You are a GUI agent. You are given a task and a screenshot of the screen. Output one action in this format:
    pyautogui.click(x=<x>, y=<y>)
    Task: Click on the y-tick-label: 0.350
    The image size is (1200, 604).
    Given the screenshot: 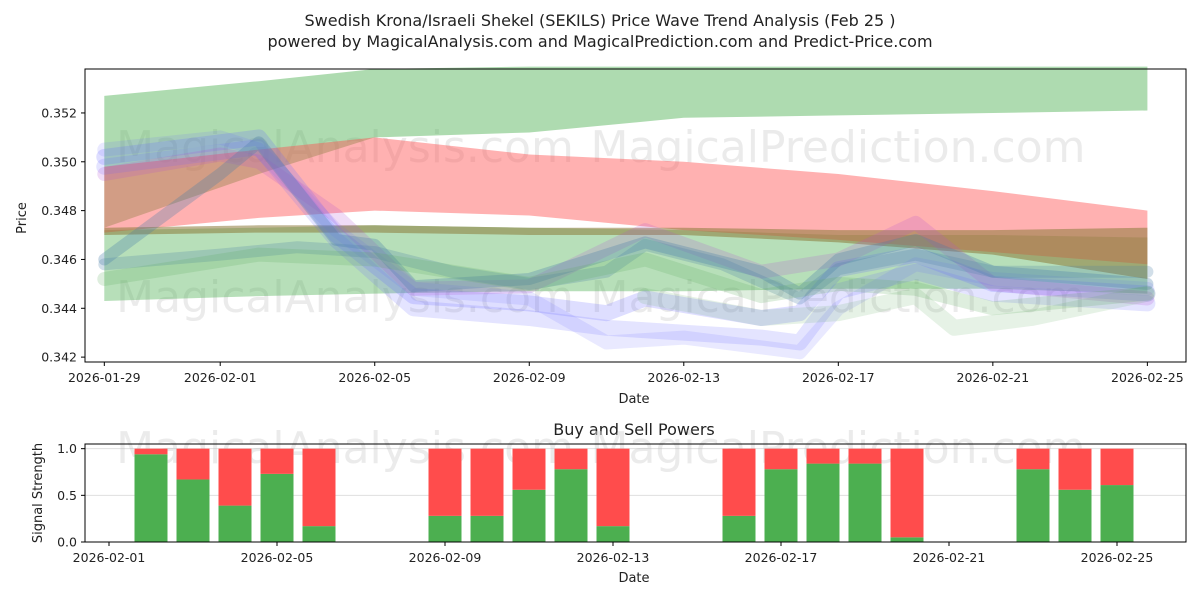 What is the action you would take?
    pyautogui.click(x=59, y=161)
    